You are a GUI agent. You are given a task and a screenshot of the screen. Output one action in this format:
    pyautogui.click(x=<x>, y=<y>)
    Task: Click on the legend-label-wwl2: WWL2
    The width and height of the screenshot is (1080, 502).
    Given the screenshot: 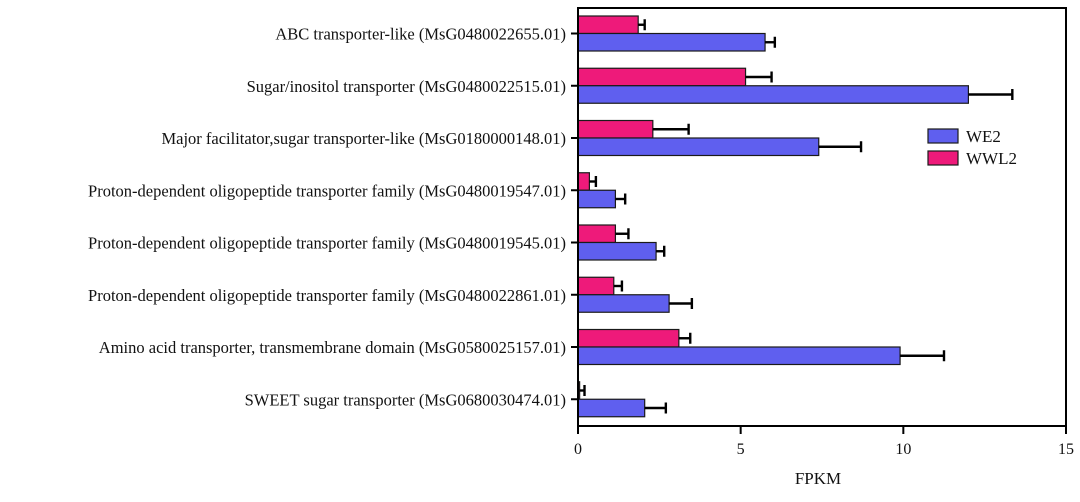 What is the action you would take?
    pyautogui.click(x=991, y=158)
    